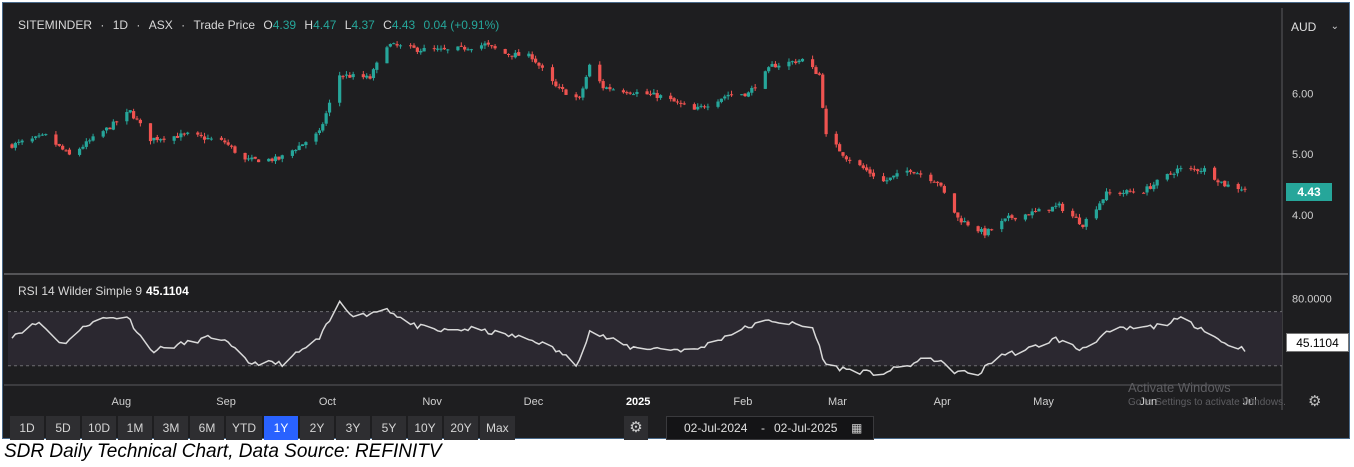 This screenshot has width=1354, height=467. What do you see at coordinates (389, 428) in the screenshot?
I see `timeframe-button-5y: 5Y` at bounding box center [389, 428].